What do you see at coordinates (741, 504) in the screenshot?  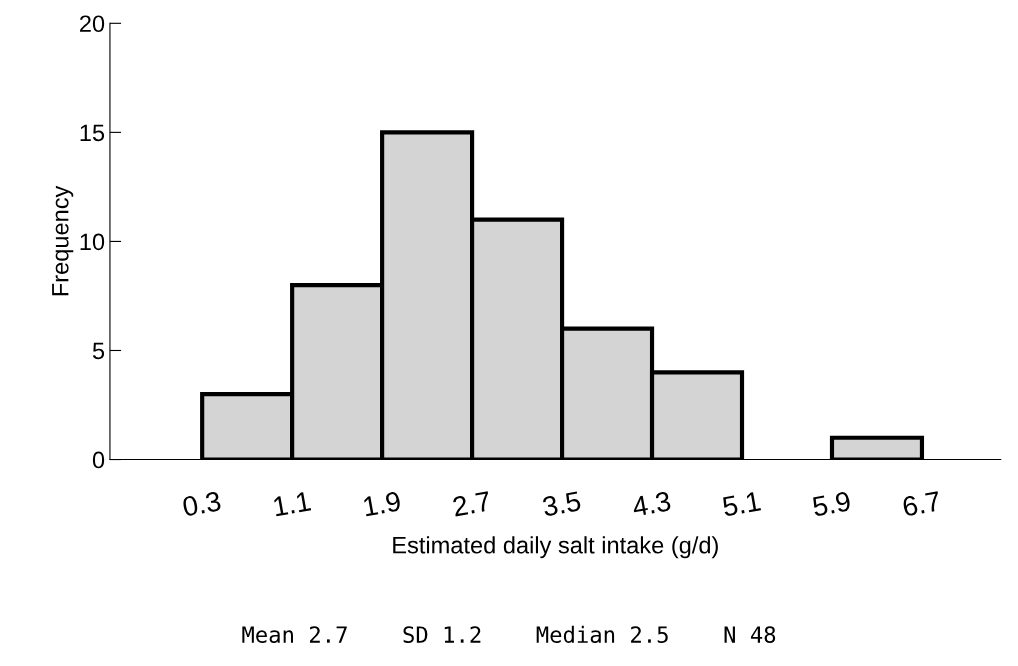 I see `x-tick-label: 5.1` at bounding box center [741, 504].